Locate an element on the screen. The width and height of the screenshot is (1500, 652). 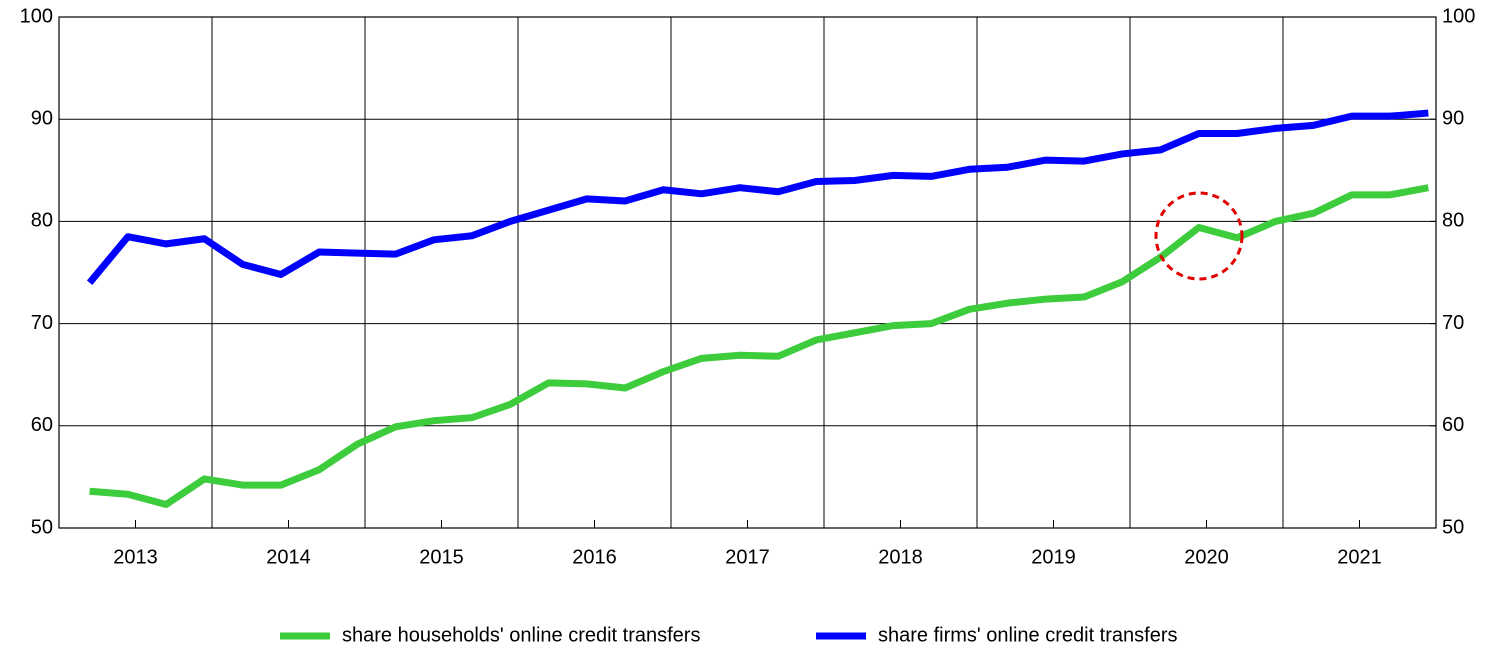
y2-tick-label: 60 is located at coordinates (1453, 425).